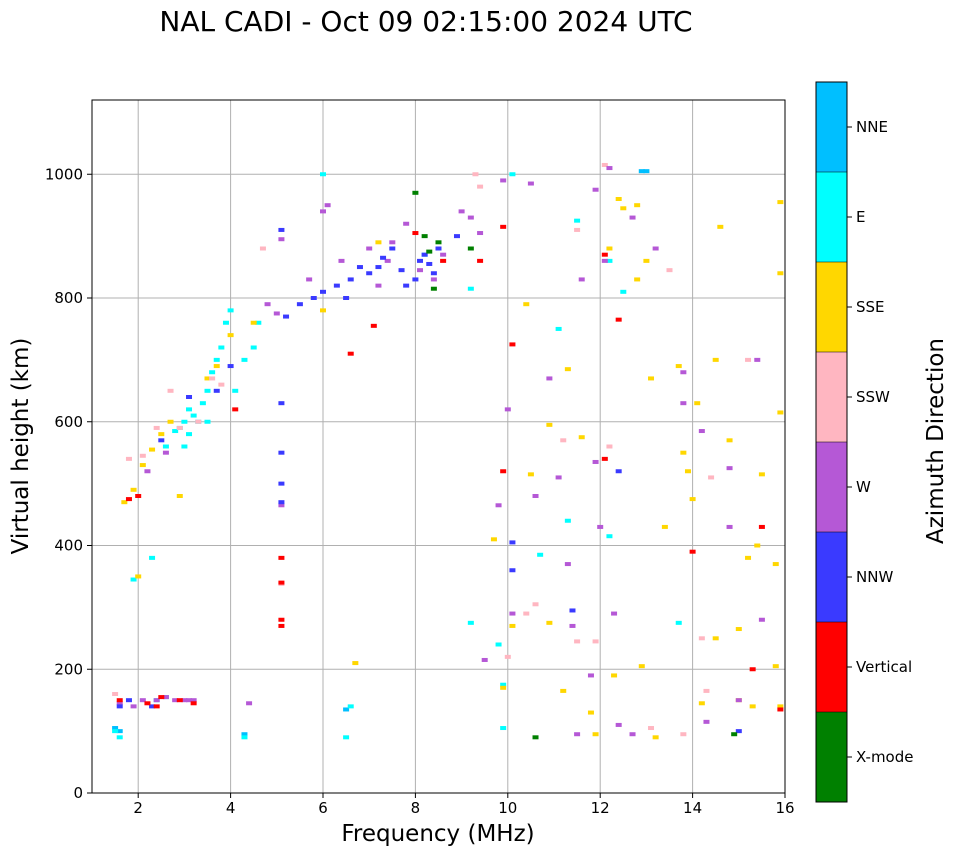 The height and width of the screenshot is (857, 958). What do you see at coordinates (874, 577) in the screenshot?
I see `colorbar-tick-label: NNW` at bounding box center [874, 577].